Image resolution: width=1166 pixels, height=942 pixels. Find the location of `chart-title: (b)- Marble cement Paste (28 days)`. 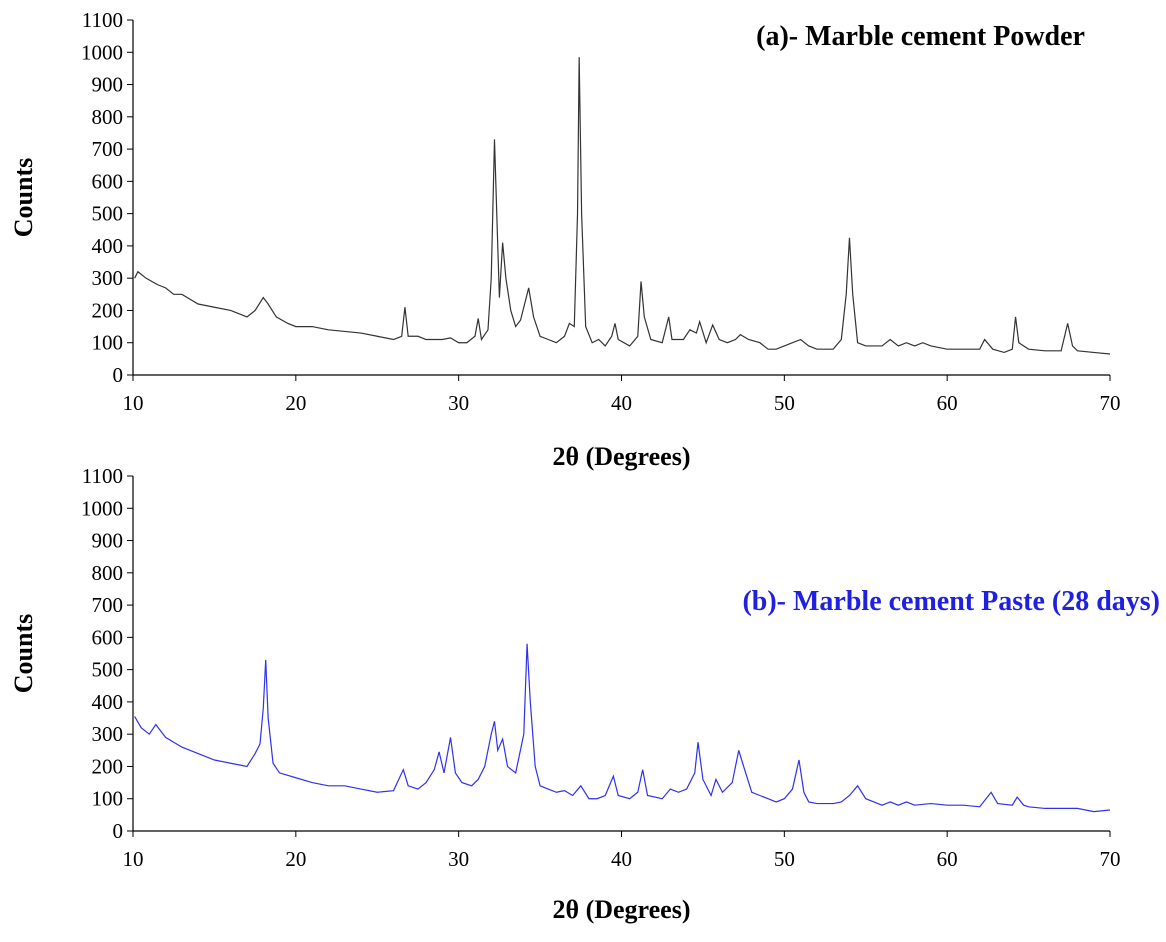

chart-title: (b)- Marble cement Paste (28 days) is located at coordinates (951, 601).